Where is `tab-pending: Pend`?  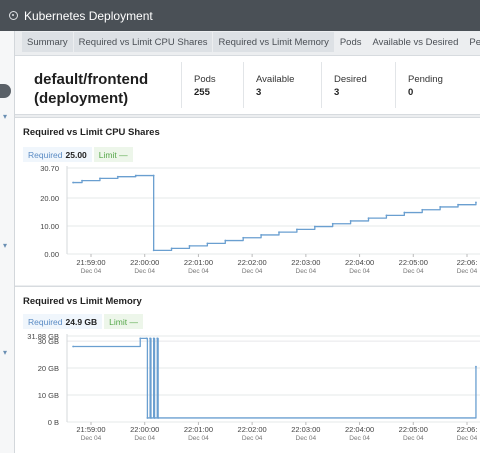
tab-pending: Pend is located at coordinates (474, 42).